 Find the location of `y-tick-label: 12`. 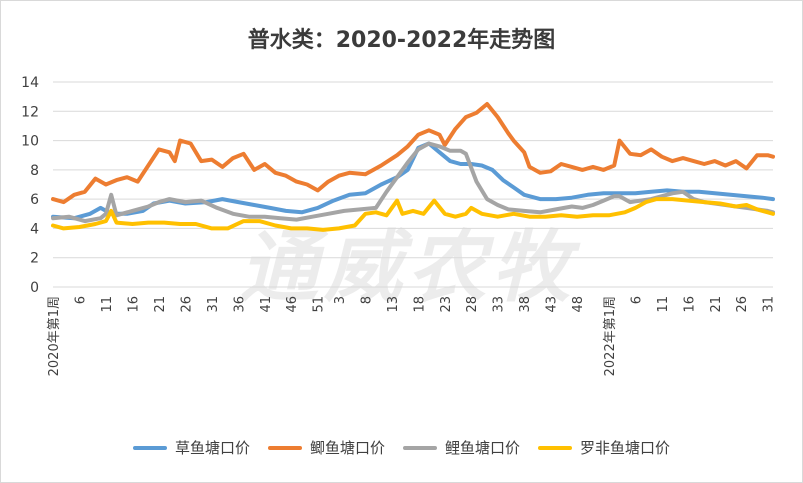

y-tick-label: 12 is located at coordinates (30, 112).